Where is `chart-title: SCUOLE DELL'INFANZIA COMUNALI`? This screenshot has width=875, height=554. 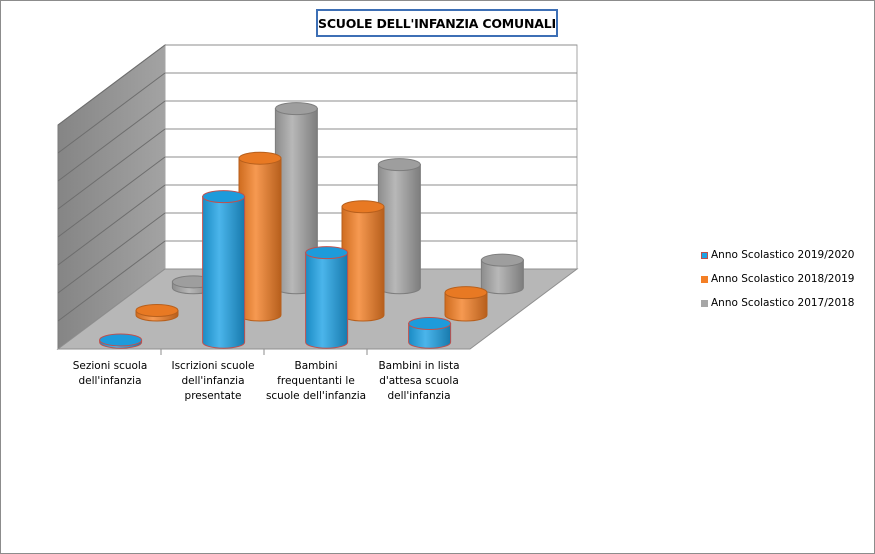
chart-title: SCUOLE DELL'INFANZIA COMUNALI is located at coordinates (437, 23).